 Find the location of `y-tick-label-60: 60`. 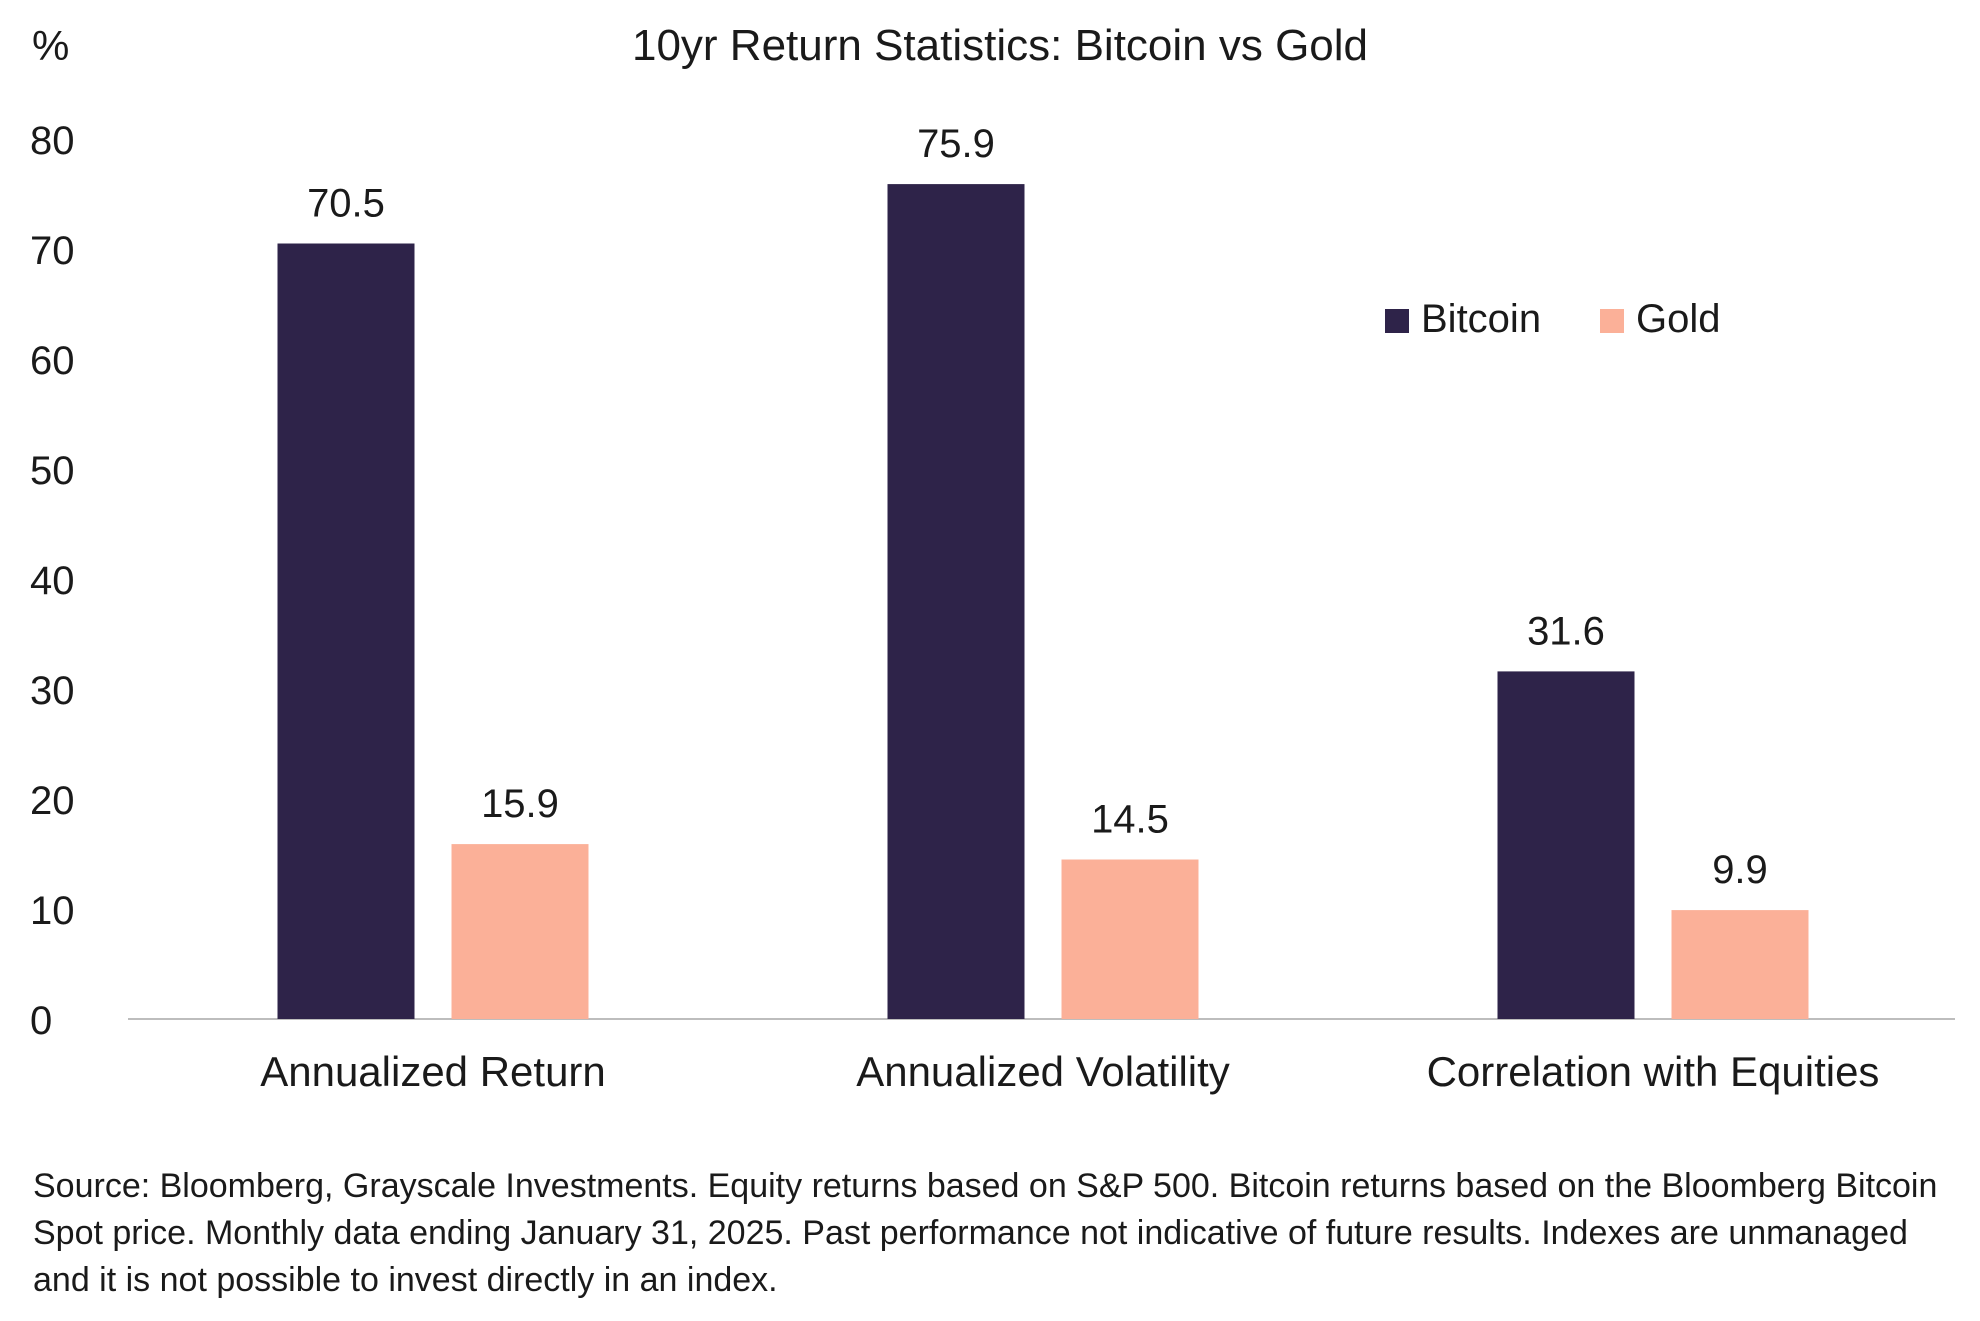

y-tick-label-60: 60 is located at coordinates (52, 361).